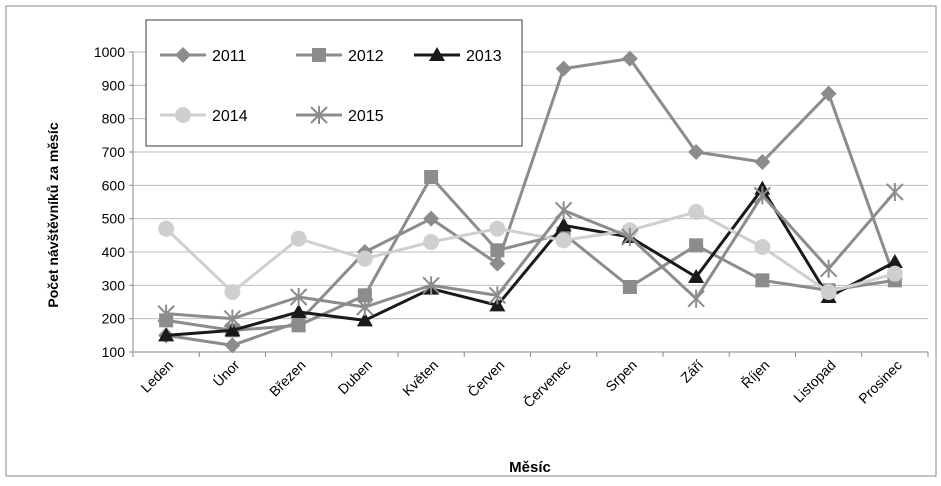 The height and width of the screenshot is (486, 941). What do you see at coordinates (114, 219) in the screenshot?
I see `y-tick-label: 500` at bounding box center [114, 219].